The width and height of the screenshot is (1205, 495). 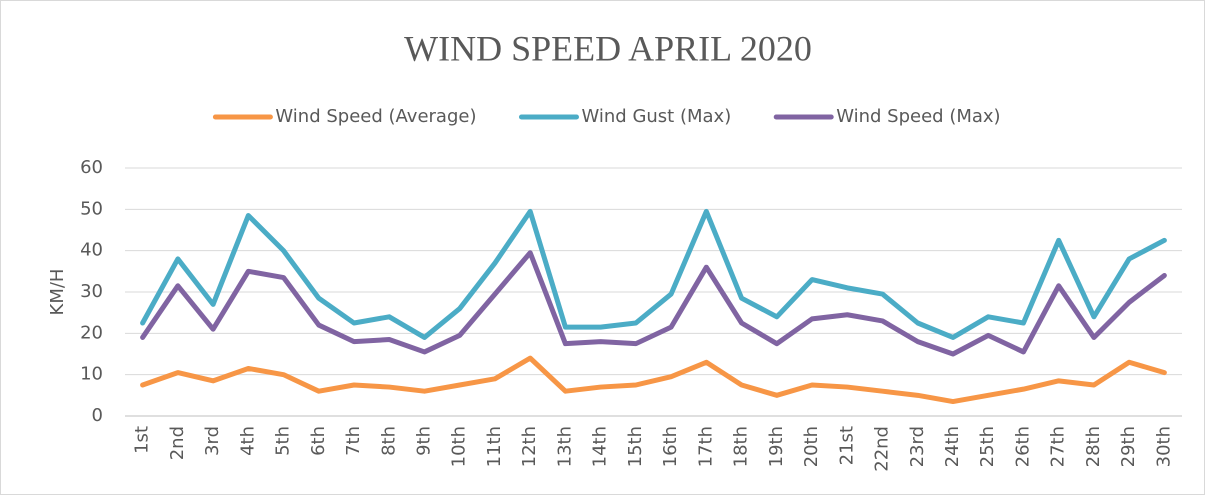 I want to click on x-tick-label: 17th, so click(x=705, y=446).